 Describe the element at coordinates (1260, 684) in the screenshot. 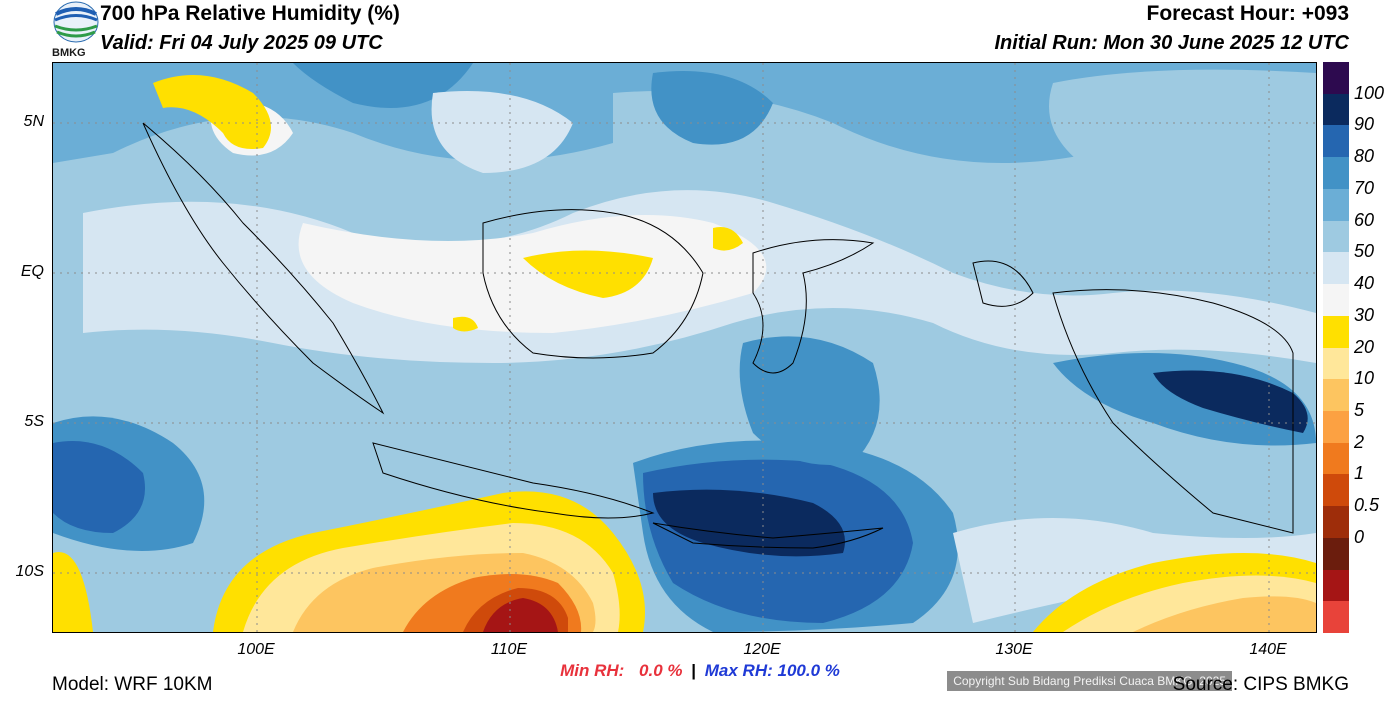

I see `data-source: Source: CIPS BMKG` at that location.